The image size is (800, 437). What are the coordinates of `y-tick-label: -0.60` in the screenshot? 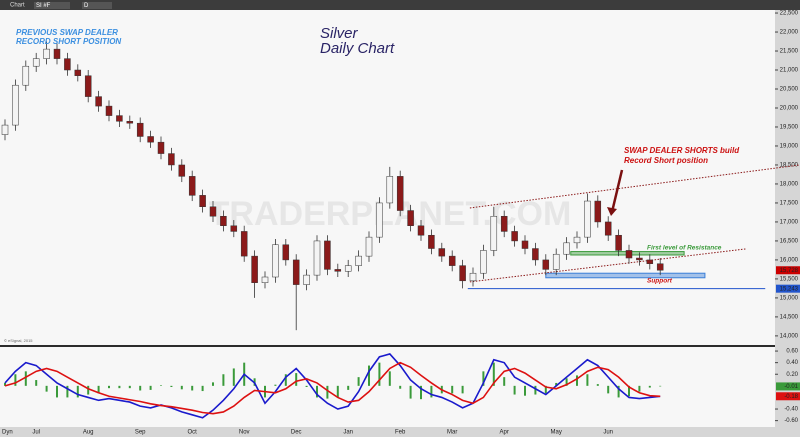 It's located at (791, 421).